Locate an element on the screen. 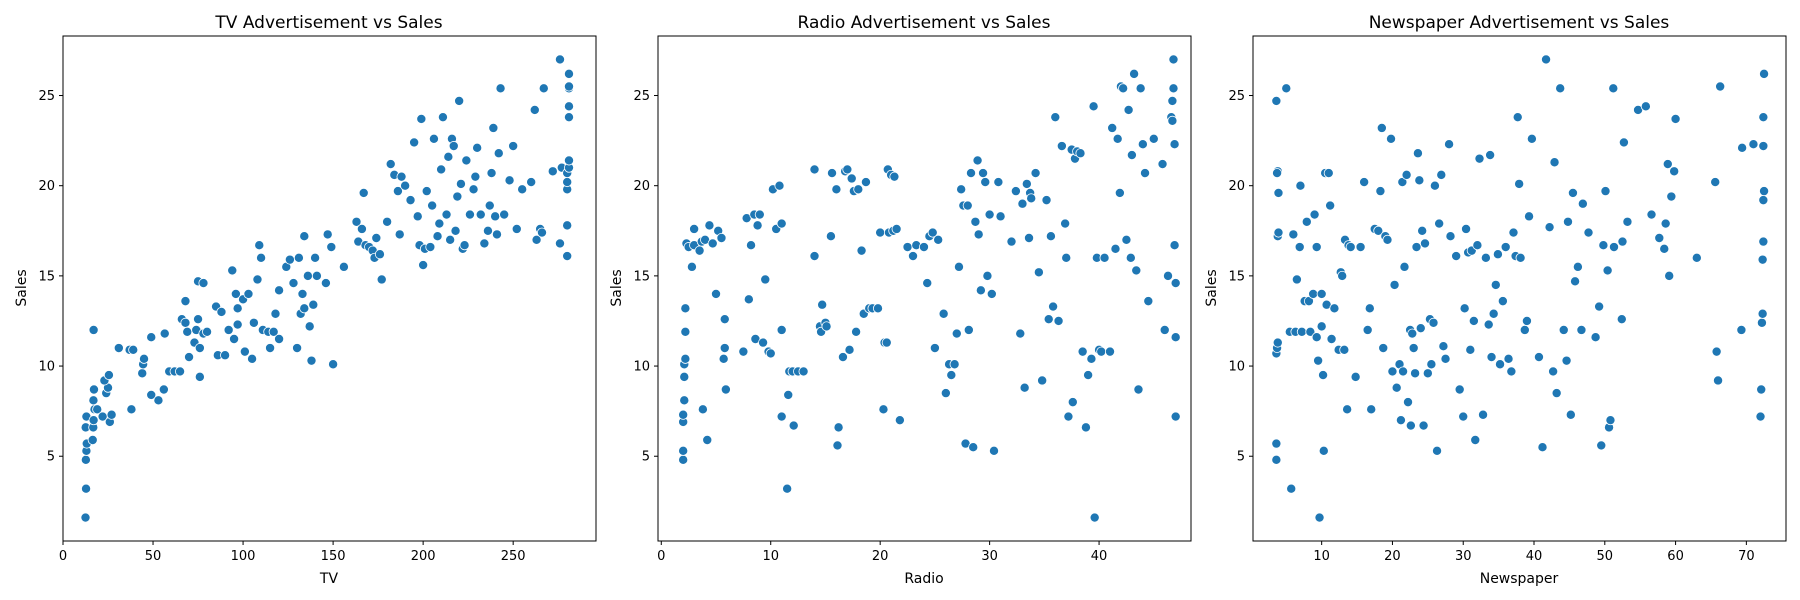 The height and width of the screenshot is (600, 1800). y-tick-label: 25 is located at coordinates (46, 96).